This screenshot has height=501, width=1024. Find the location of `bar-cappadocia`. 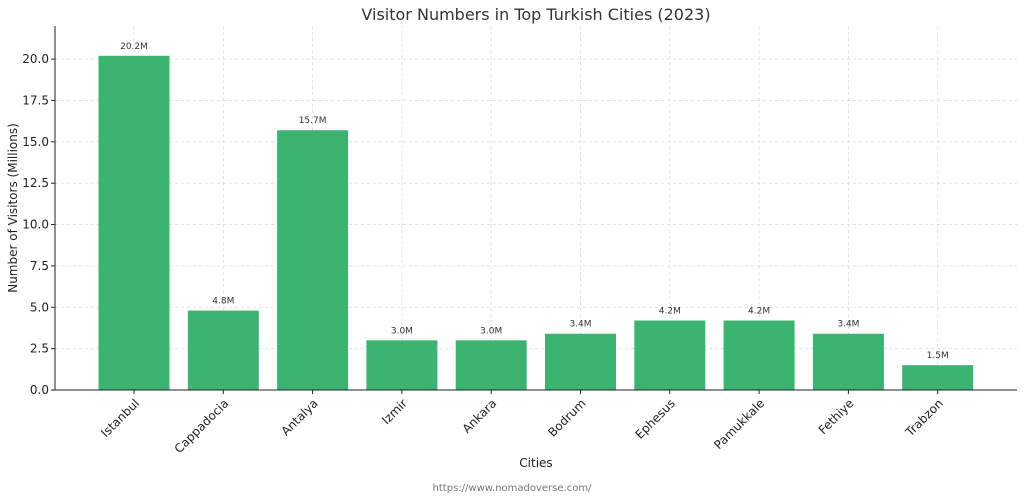

bar-cappadocia is located at coordinates (223, 350).